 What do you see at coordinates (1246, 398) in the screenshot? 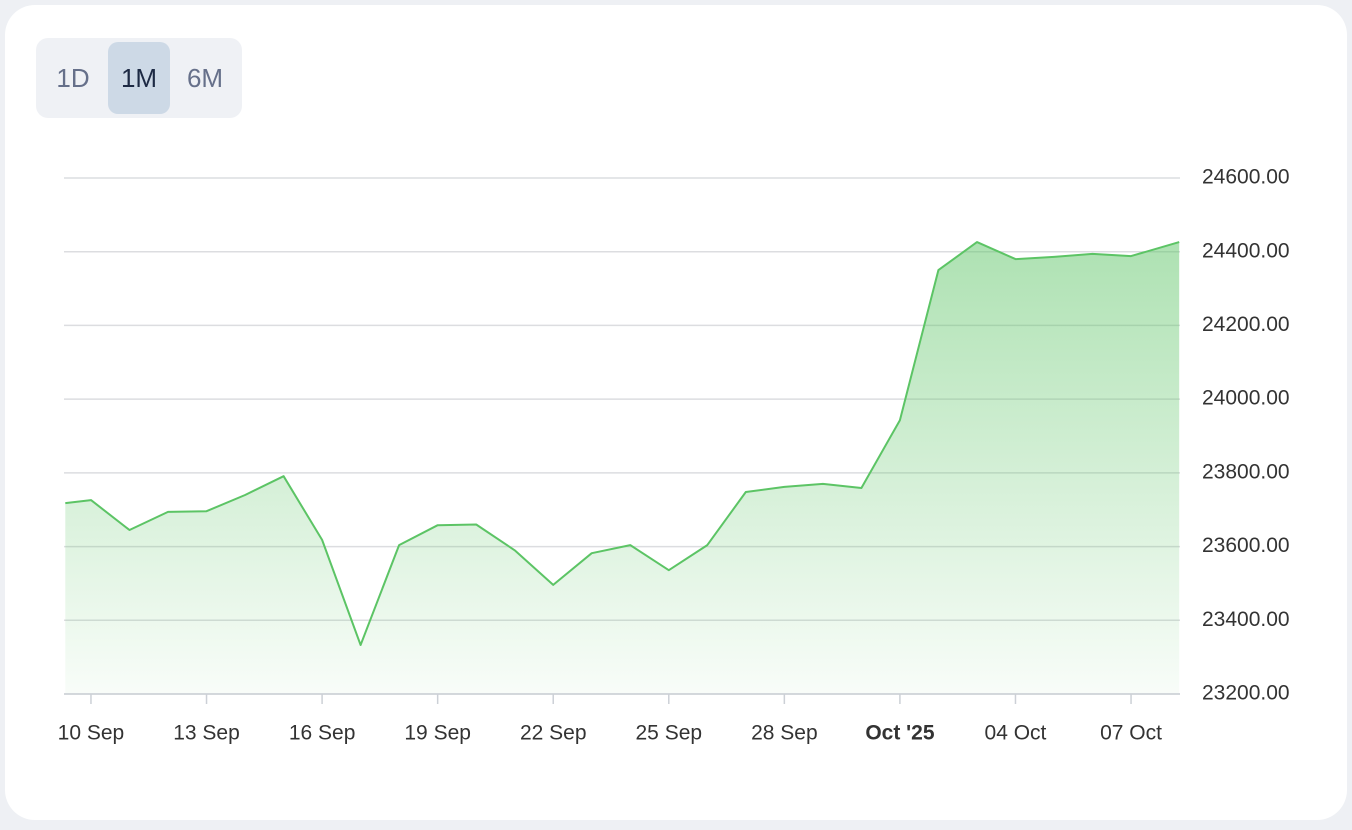
I see `y-tick-label: 24000.00` at bounding box center [1246, 398].